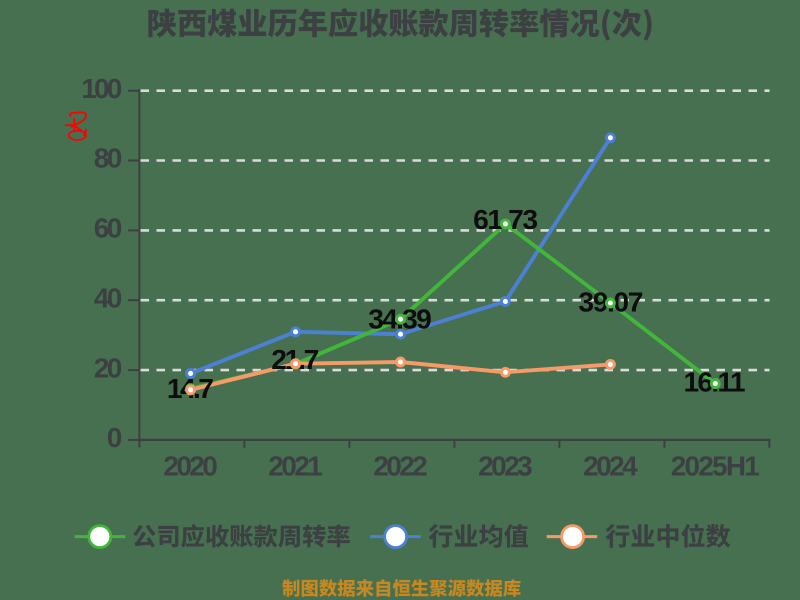 This screenshot has height=600, width=800. What do you see at coordinates (108, 297) in the screenshot?
I see `svg-text: 40` at bounding box center [108, 297].